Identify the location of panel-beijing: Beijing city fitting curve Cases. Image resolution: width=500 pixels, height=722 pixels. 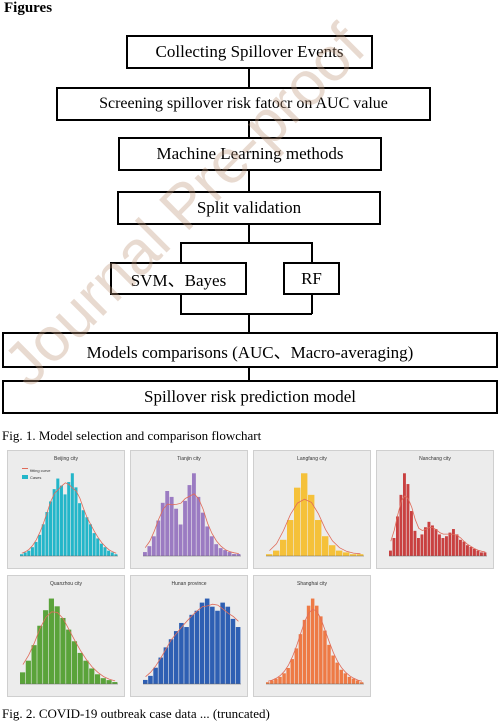
(66, 509).